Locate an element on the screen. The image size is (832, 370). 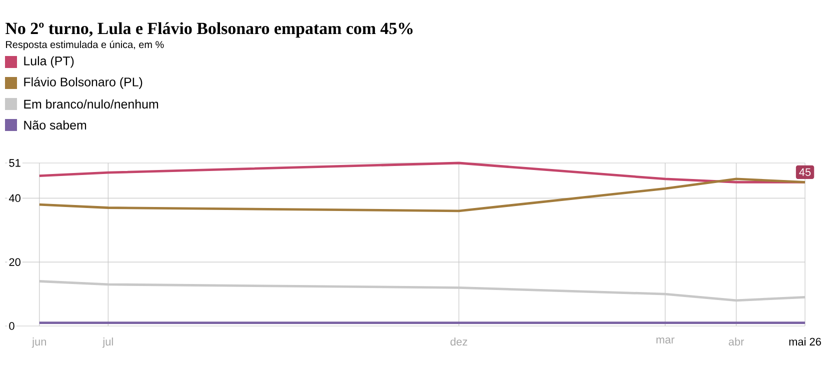
data-label: 45 is located at coordinates (805, 172).